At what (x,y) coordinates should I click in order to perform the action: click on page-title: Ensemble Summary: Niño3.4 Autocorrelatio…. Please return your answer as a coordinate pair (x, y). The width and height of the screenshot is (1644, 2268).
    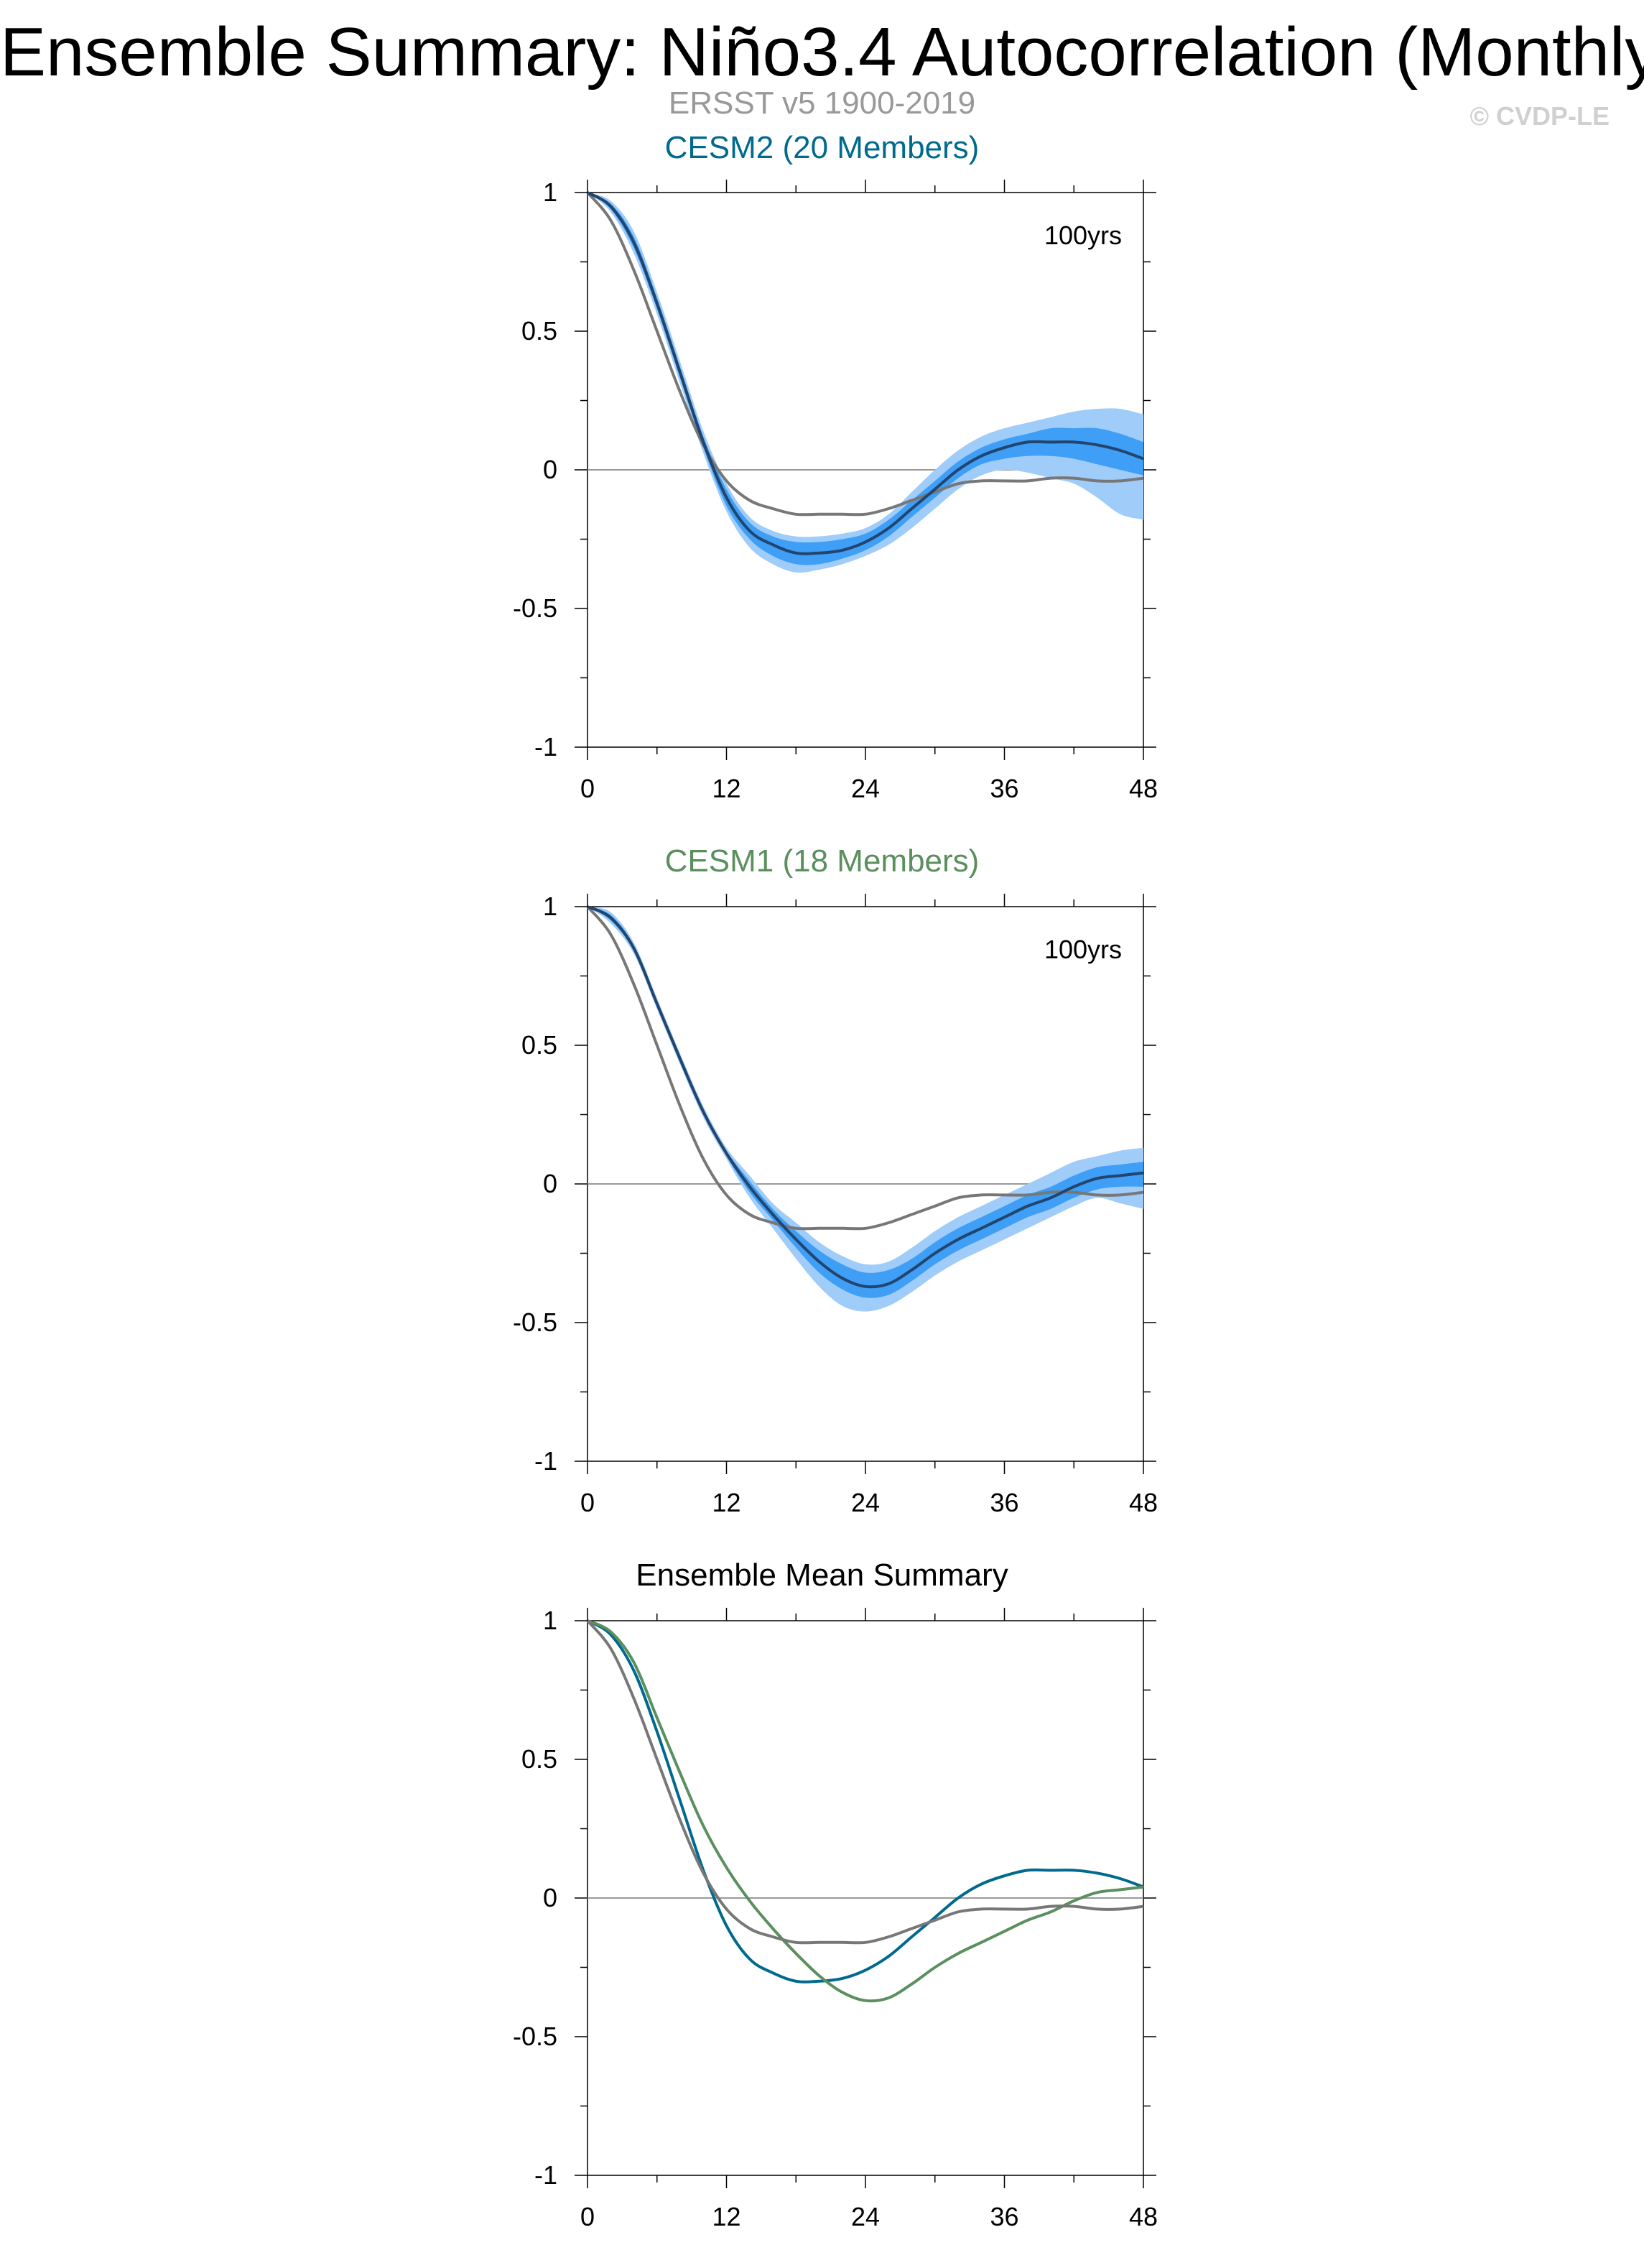
    Looking at the image, I should click on (822, 52).